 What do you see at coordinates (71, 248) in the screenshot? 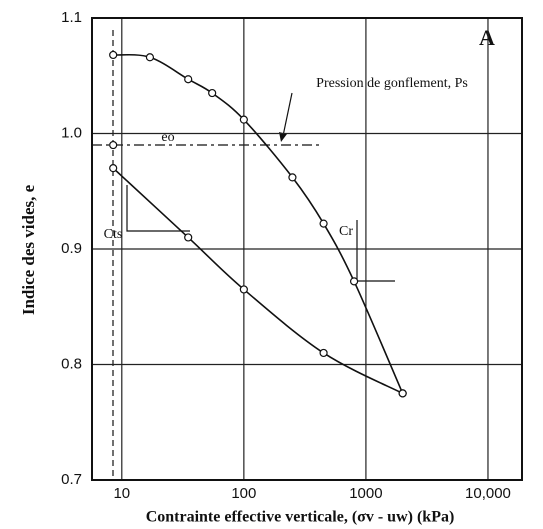
I see `y-tick-label: 0.9` at bounding box center [71, 248].